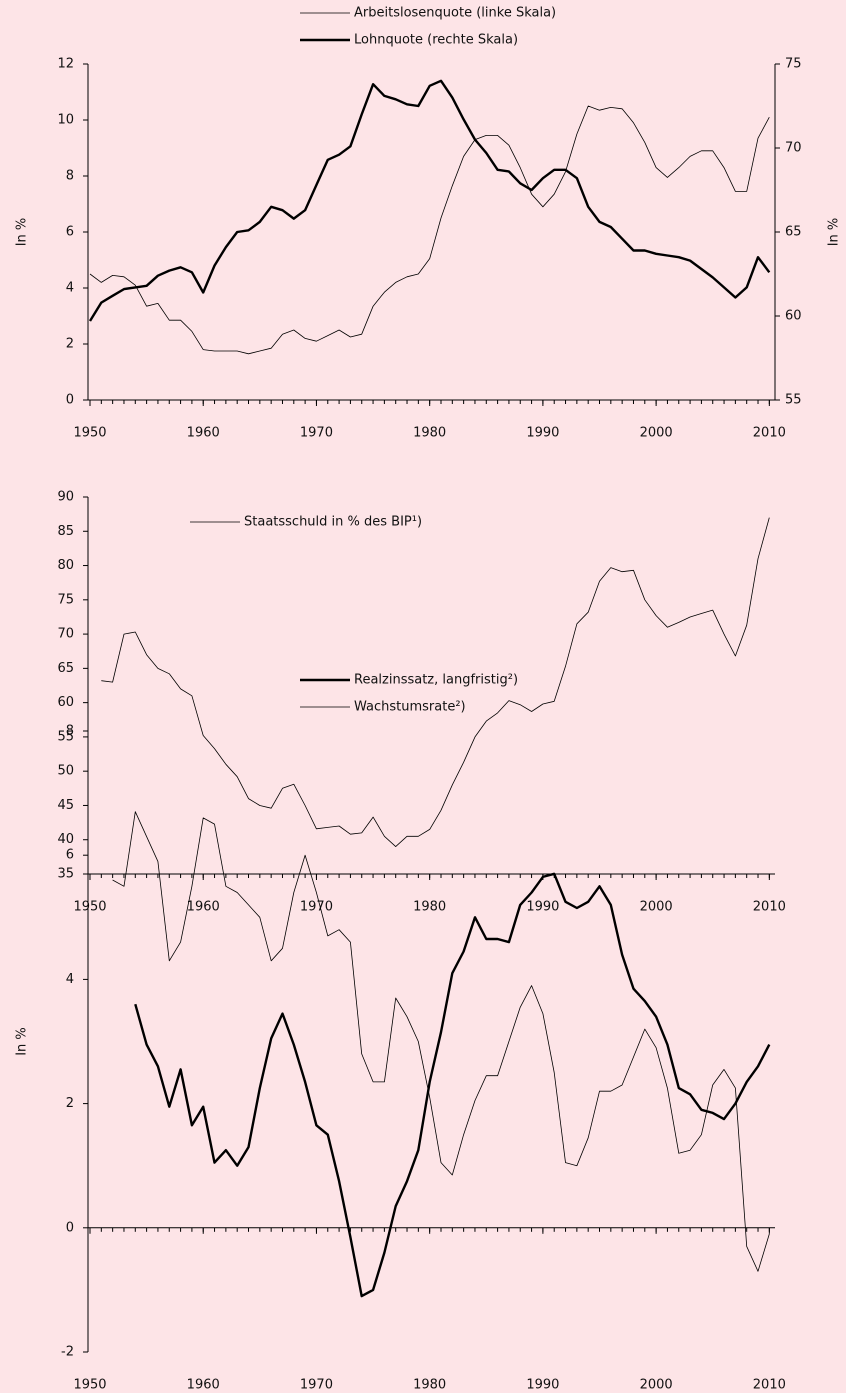 This screenshot has width=846, height=1393. I want to click on y-tick-label: 10, so click(65, 120).